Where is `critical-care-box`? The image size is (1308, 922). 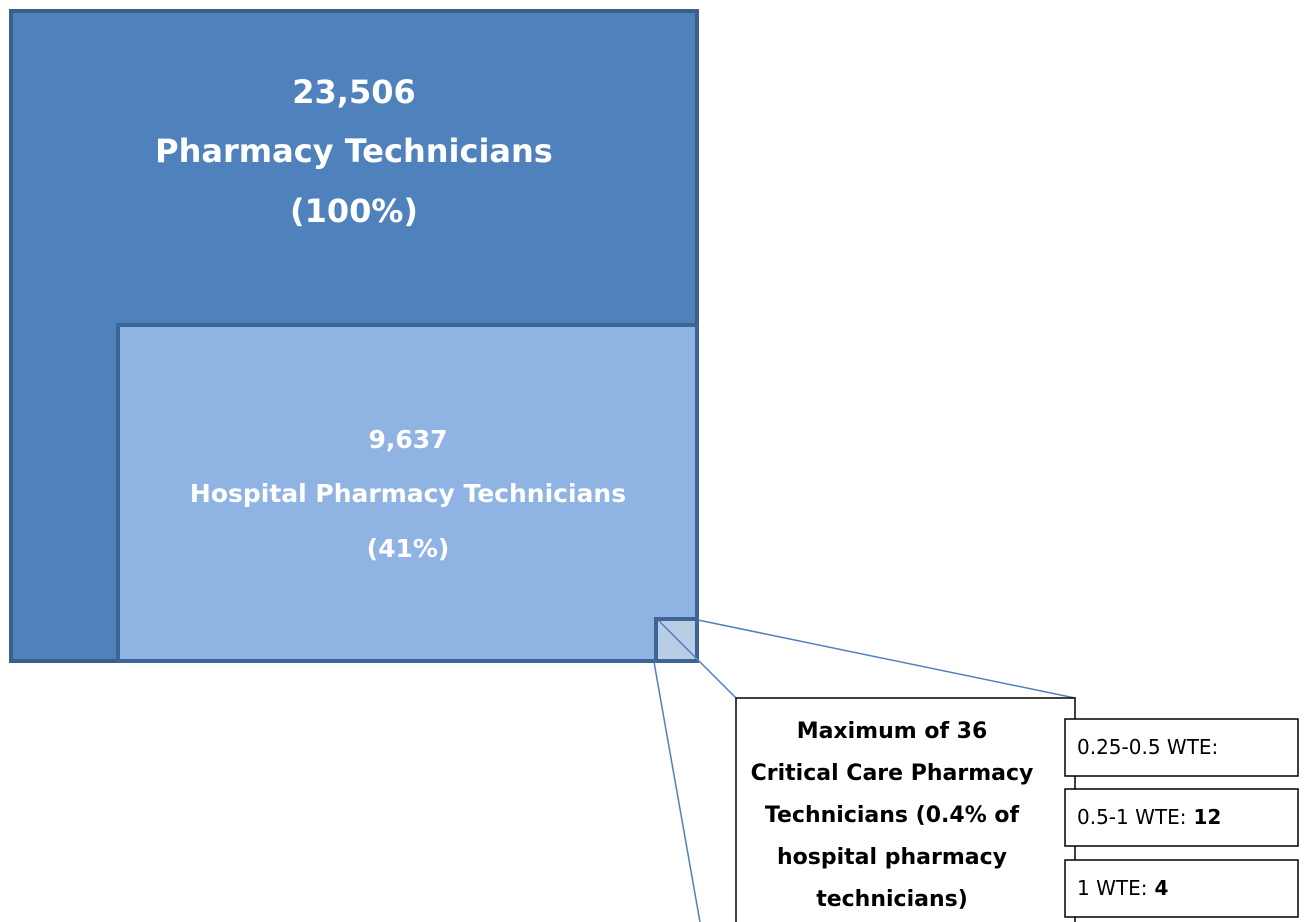 critical-care-box is located at coordinates (676, 640).